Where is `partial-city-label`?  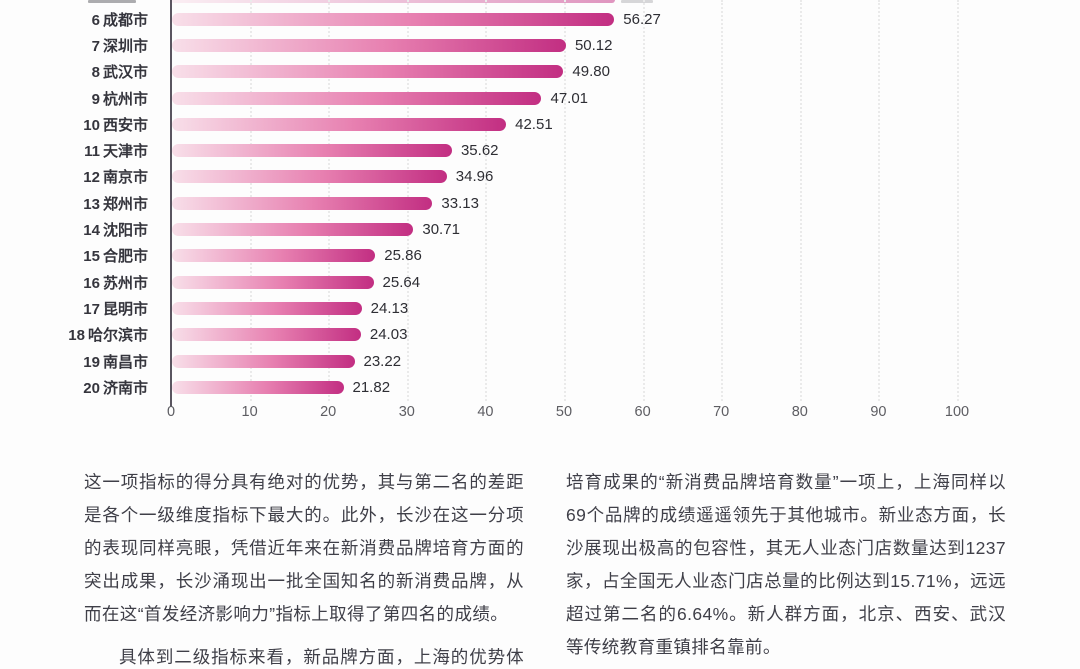 partial-city-label is located at coordinates (112, 1).